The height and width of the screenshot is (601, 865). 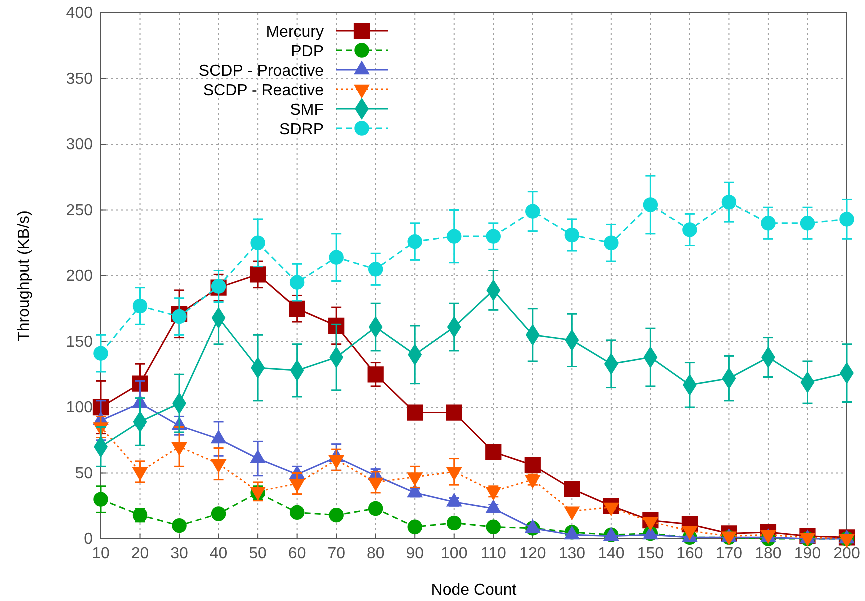 What do you see at coordinates (101, 553) in the screenshot?
I see `x-tick-label: 10` at bounding box center [101, 553].